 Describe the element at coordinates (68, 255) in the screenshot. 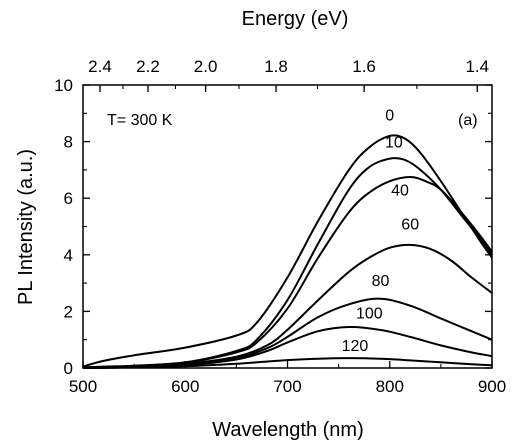

I see `y-tick-label: 4` at that location.